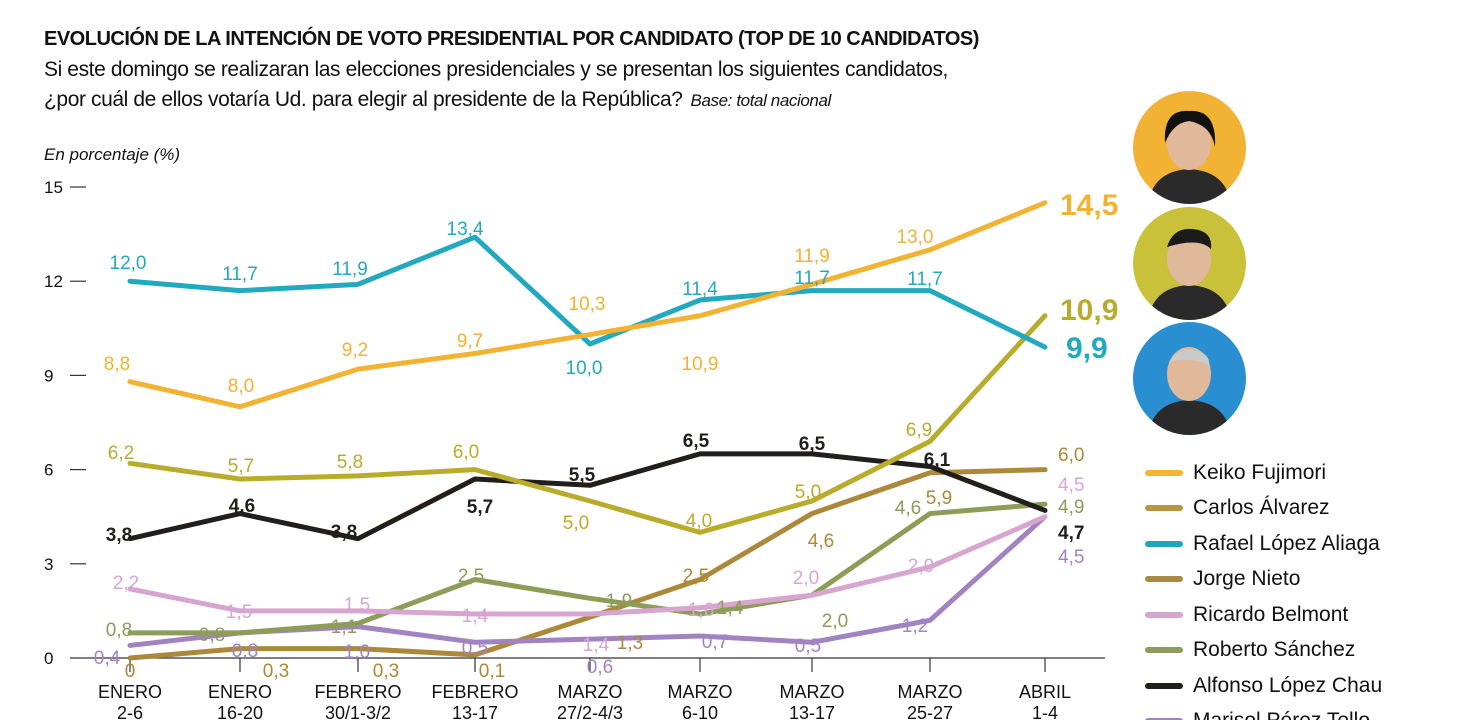  Describe the element at coordinates (1288, 685) in the screenshot. I see `legend-label: Alfonso López Chau` at that location.